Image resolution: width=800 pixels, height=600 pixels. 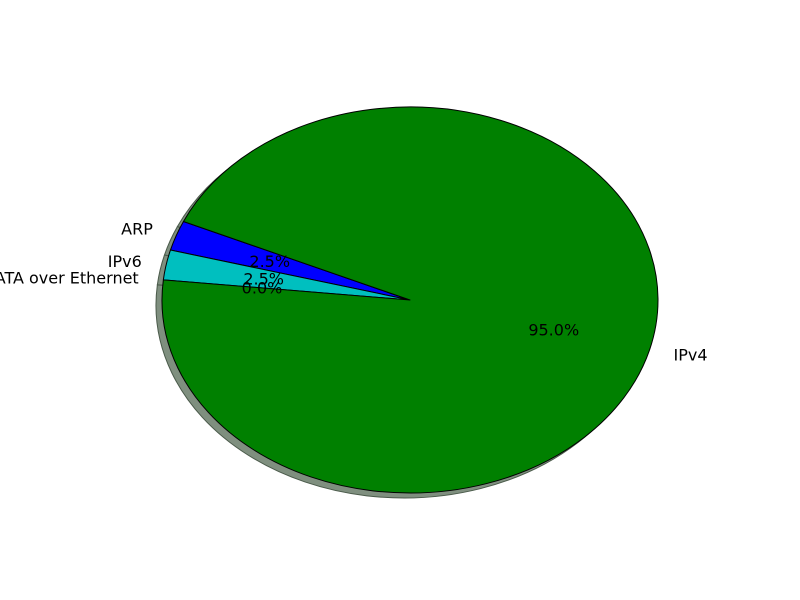 I want to click on slice-label-ata-over-ethernet: ATA over Ethernet, so click(x=69, y=277).